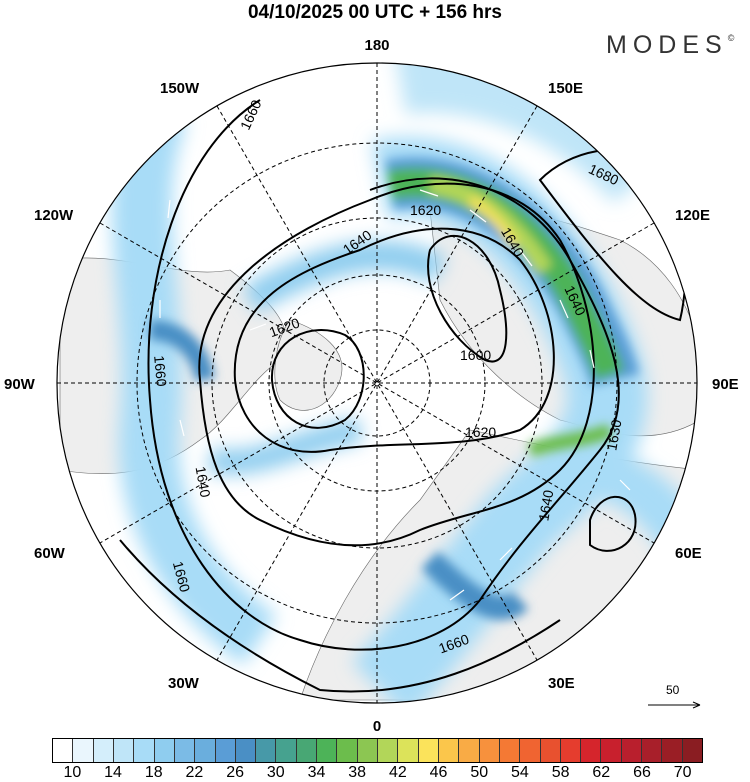  Describe the element at coordinates (375, 12) in the screenshot. I see `map-title: 04/10/2025 00 UTC + 156 hrs` at that location.